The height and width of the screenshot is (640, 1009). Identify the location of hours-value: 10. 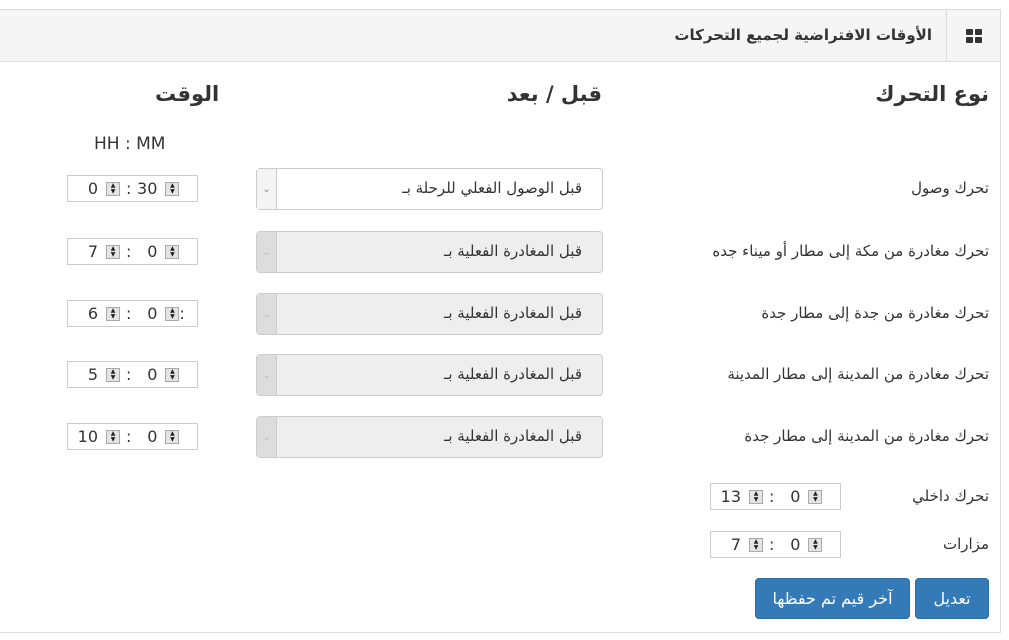
(87, 436).